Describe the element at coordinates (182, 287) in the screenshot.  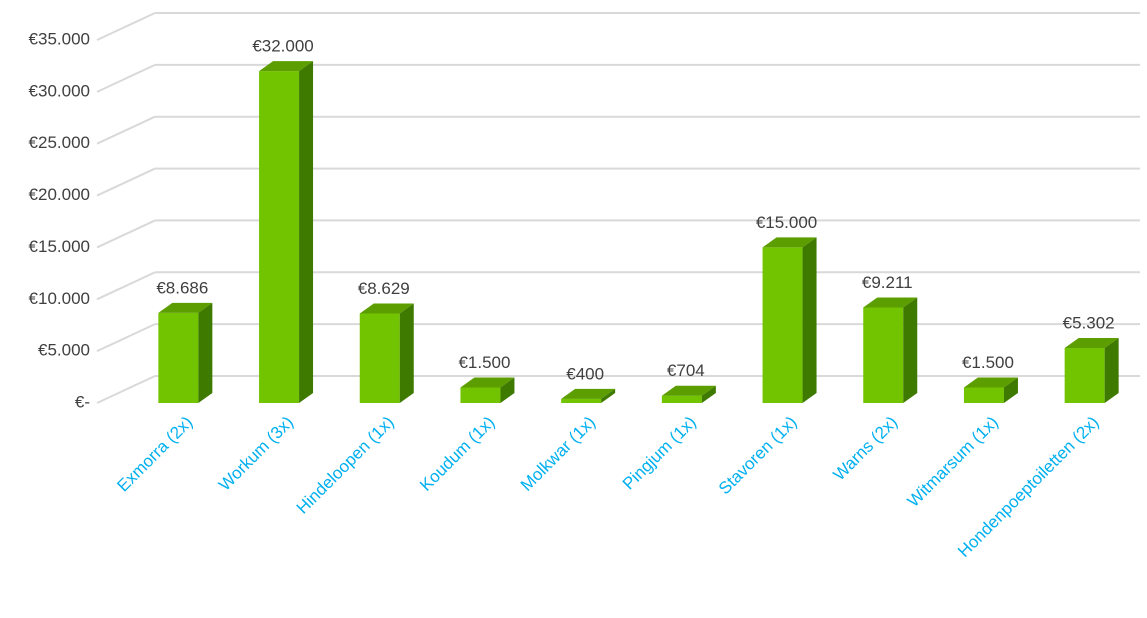
I see `value-label: €8.686` at that location.